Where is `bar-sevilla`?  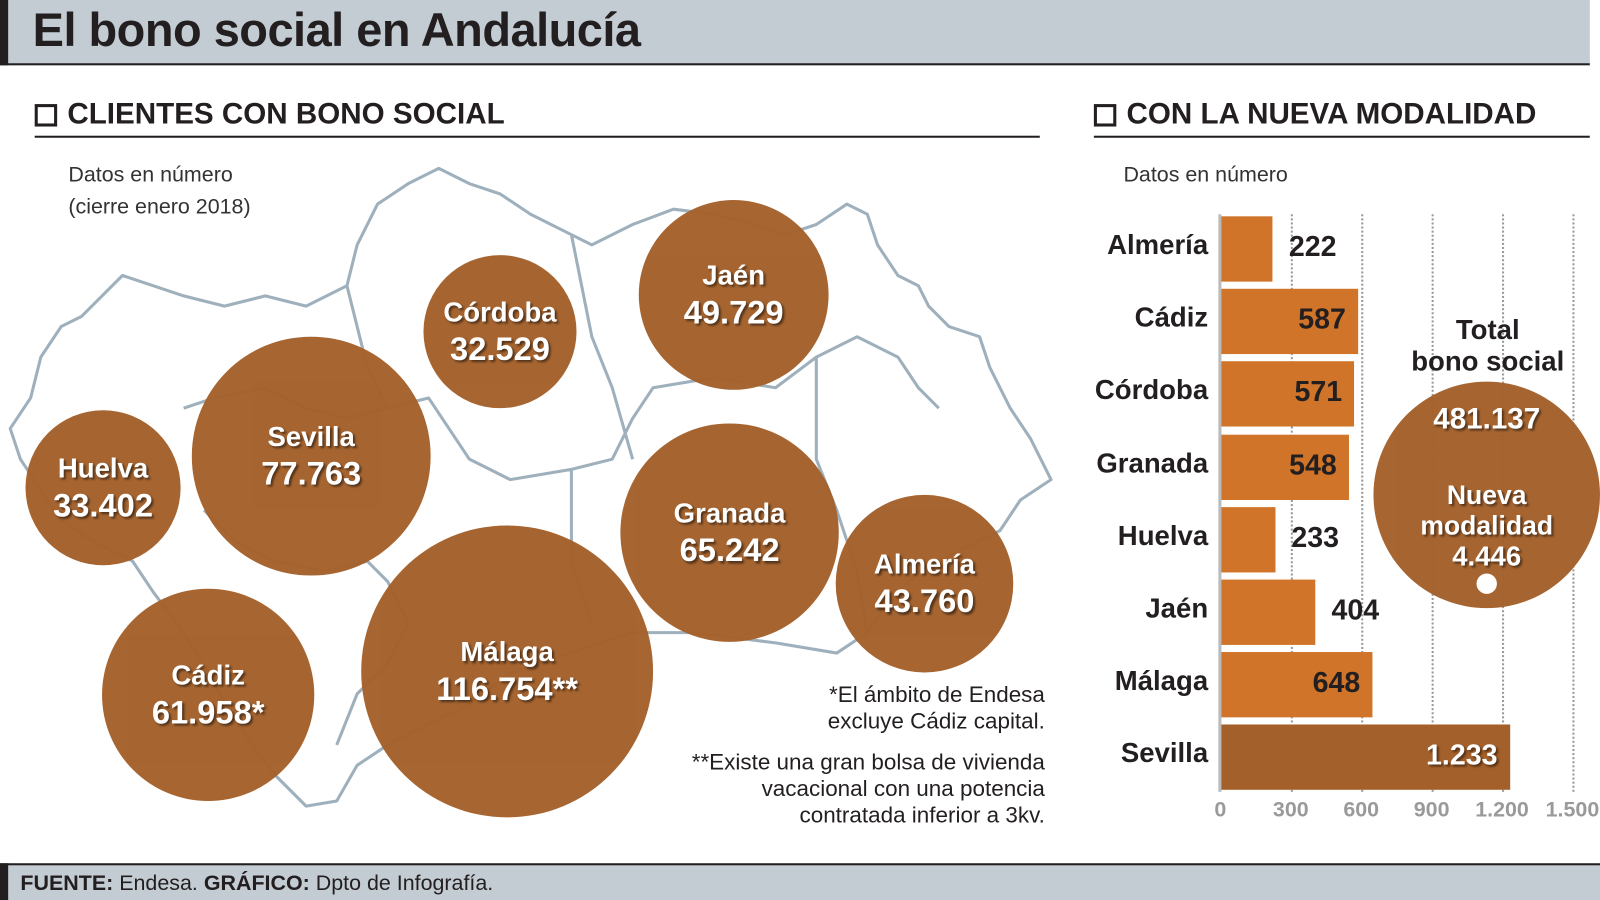 bar-sevilla is located at coordinates (1365, 757).